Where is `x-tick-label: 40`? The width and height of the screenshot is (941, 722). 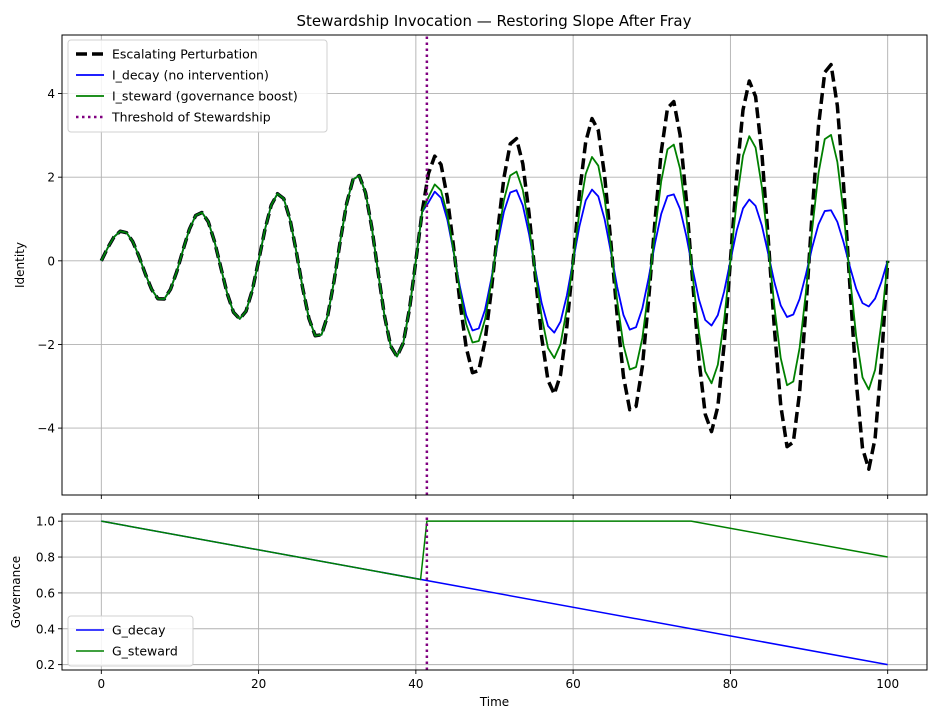 x-tick-label: 40 is located at coordinates (415, 684).